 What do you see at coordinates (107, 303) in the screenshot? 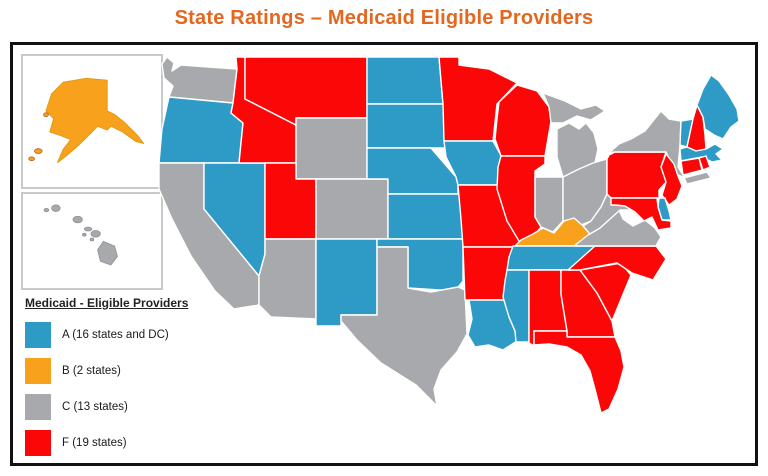
I see `legend-heading: Medicaid - Eligible Providers` at bounding box center [107, 303].